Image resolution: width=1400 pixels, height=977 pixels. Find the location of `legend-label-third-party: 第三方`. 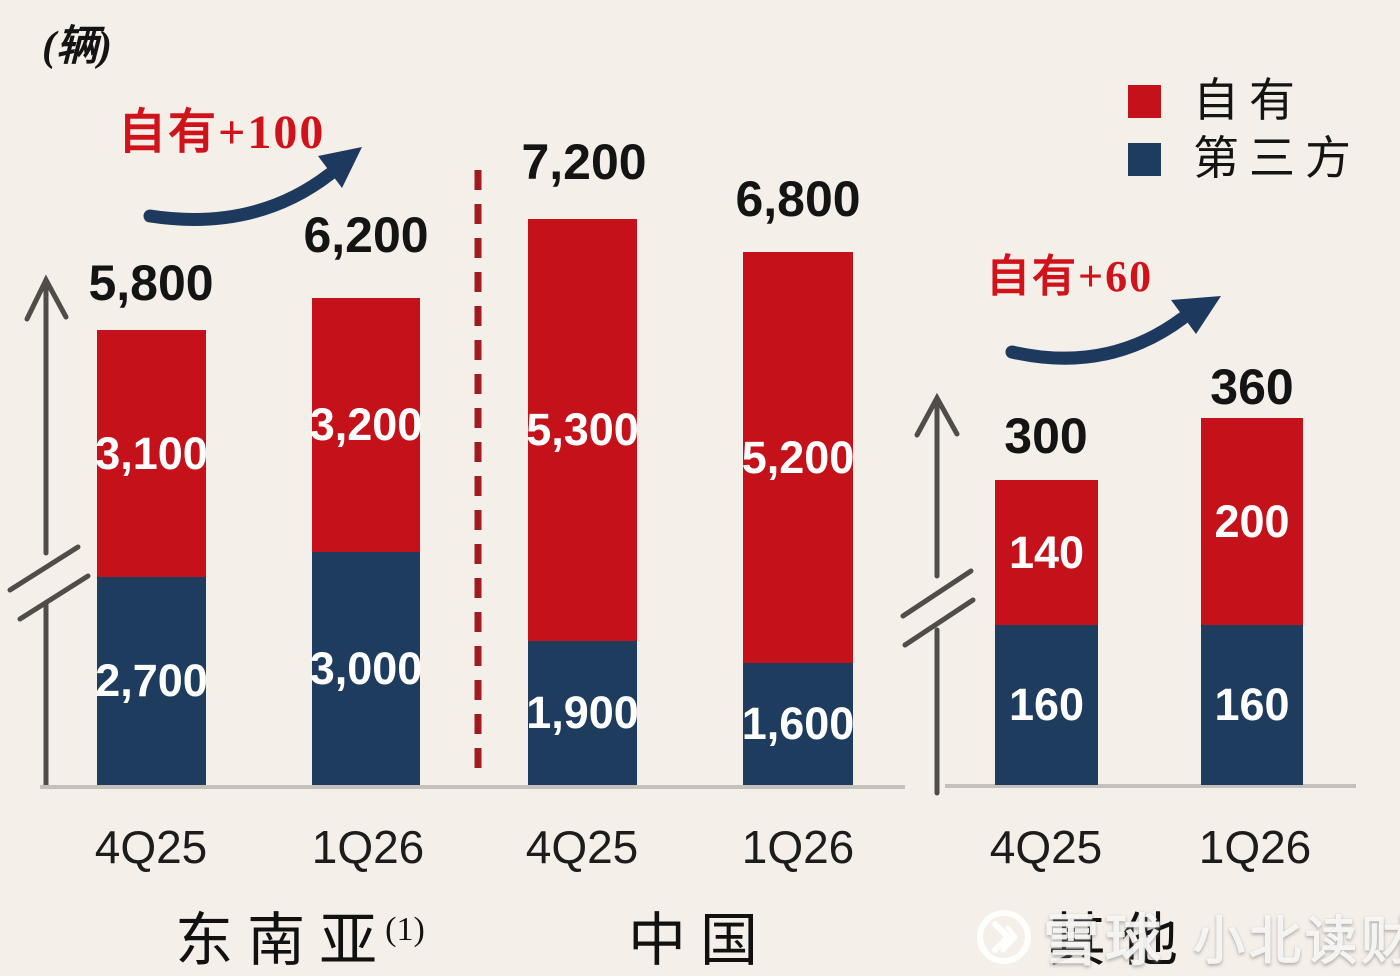

legend-label-third-party: 第三方 is located at coordinates (1277, 158).